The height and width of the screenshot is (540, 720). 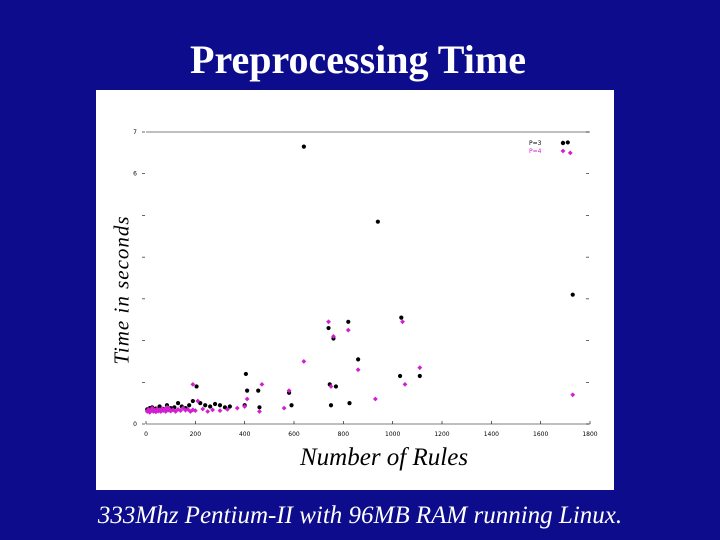 What do you see at coordinates (135, 132) in the screenshot?
I see `y-tick-label: 7` at bounding box center [135, 132].